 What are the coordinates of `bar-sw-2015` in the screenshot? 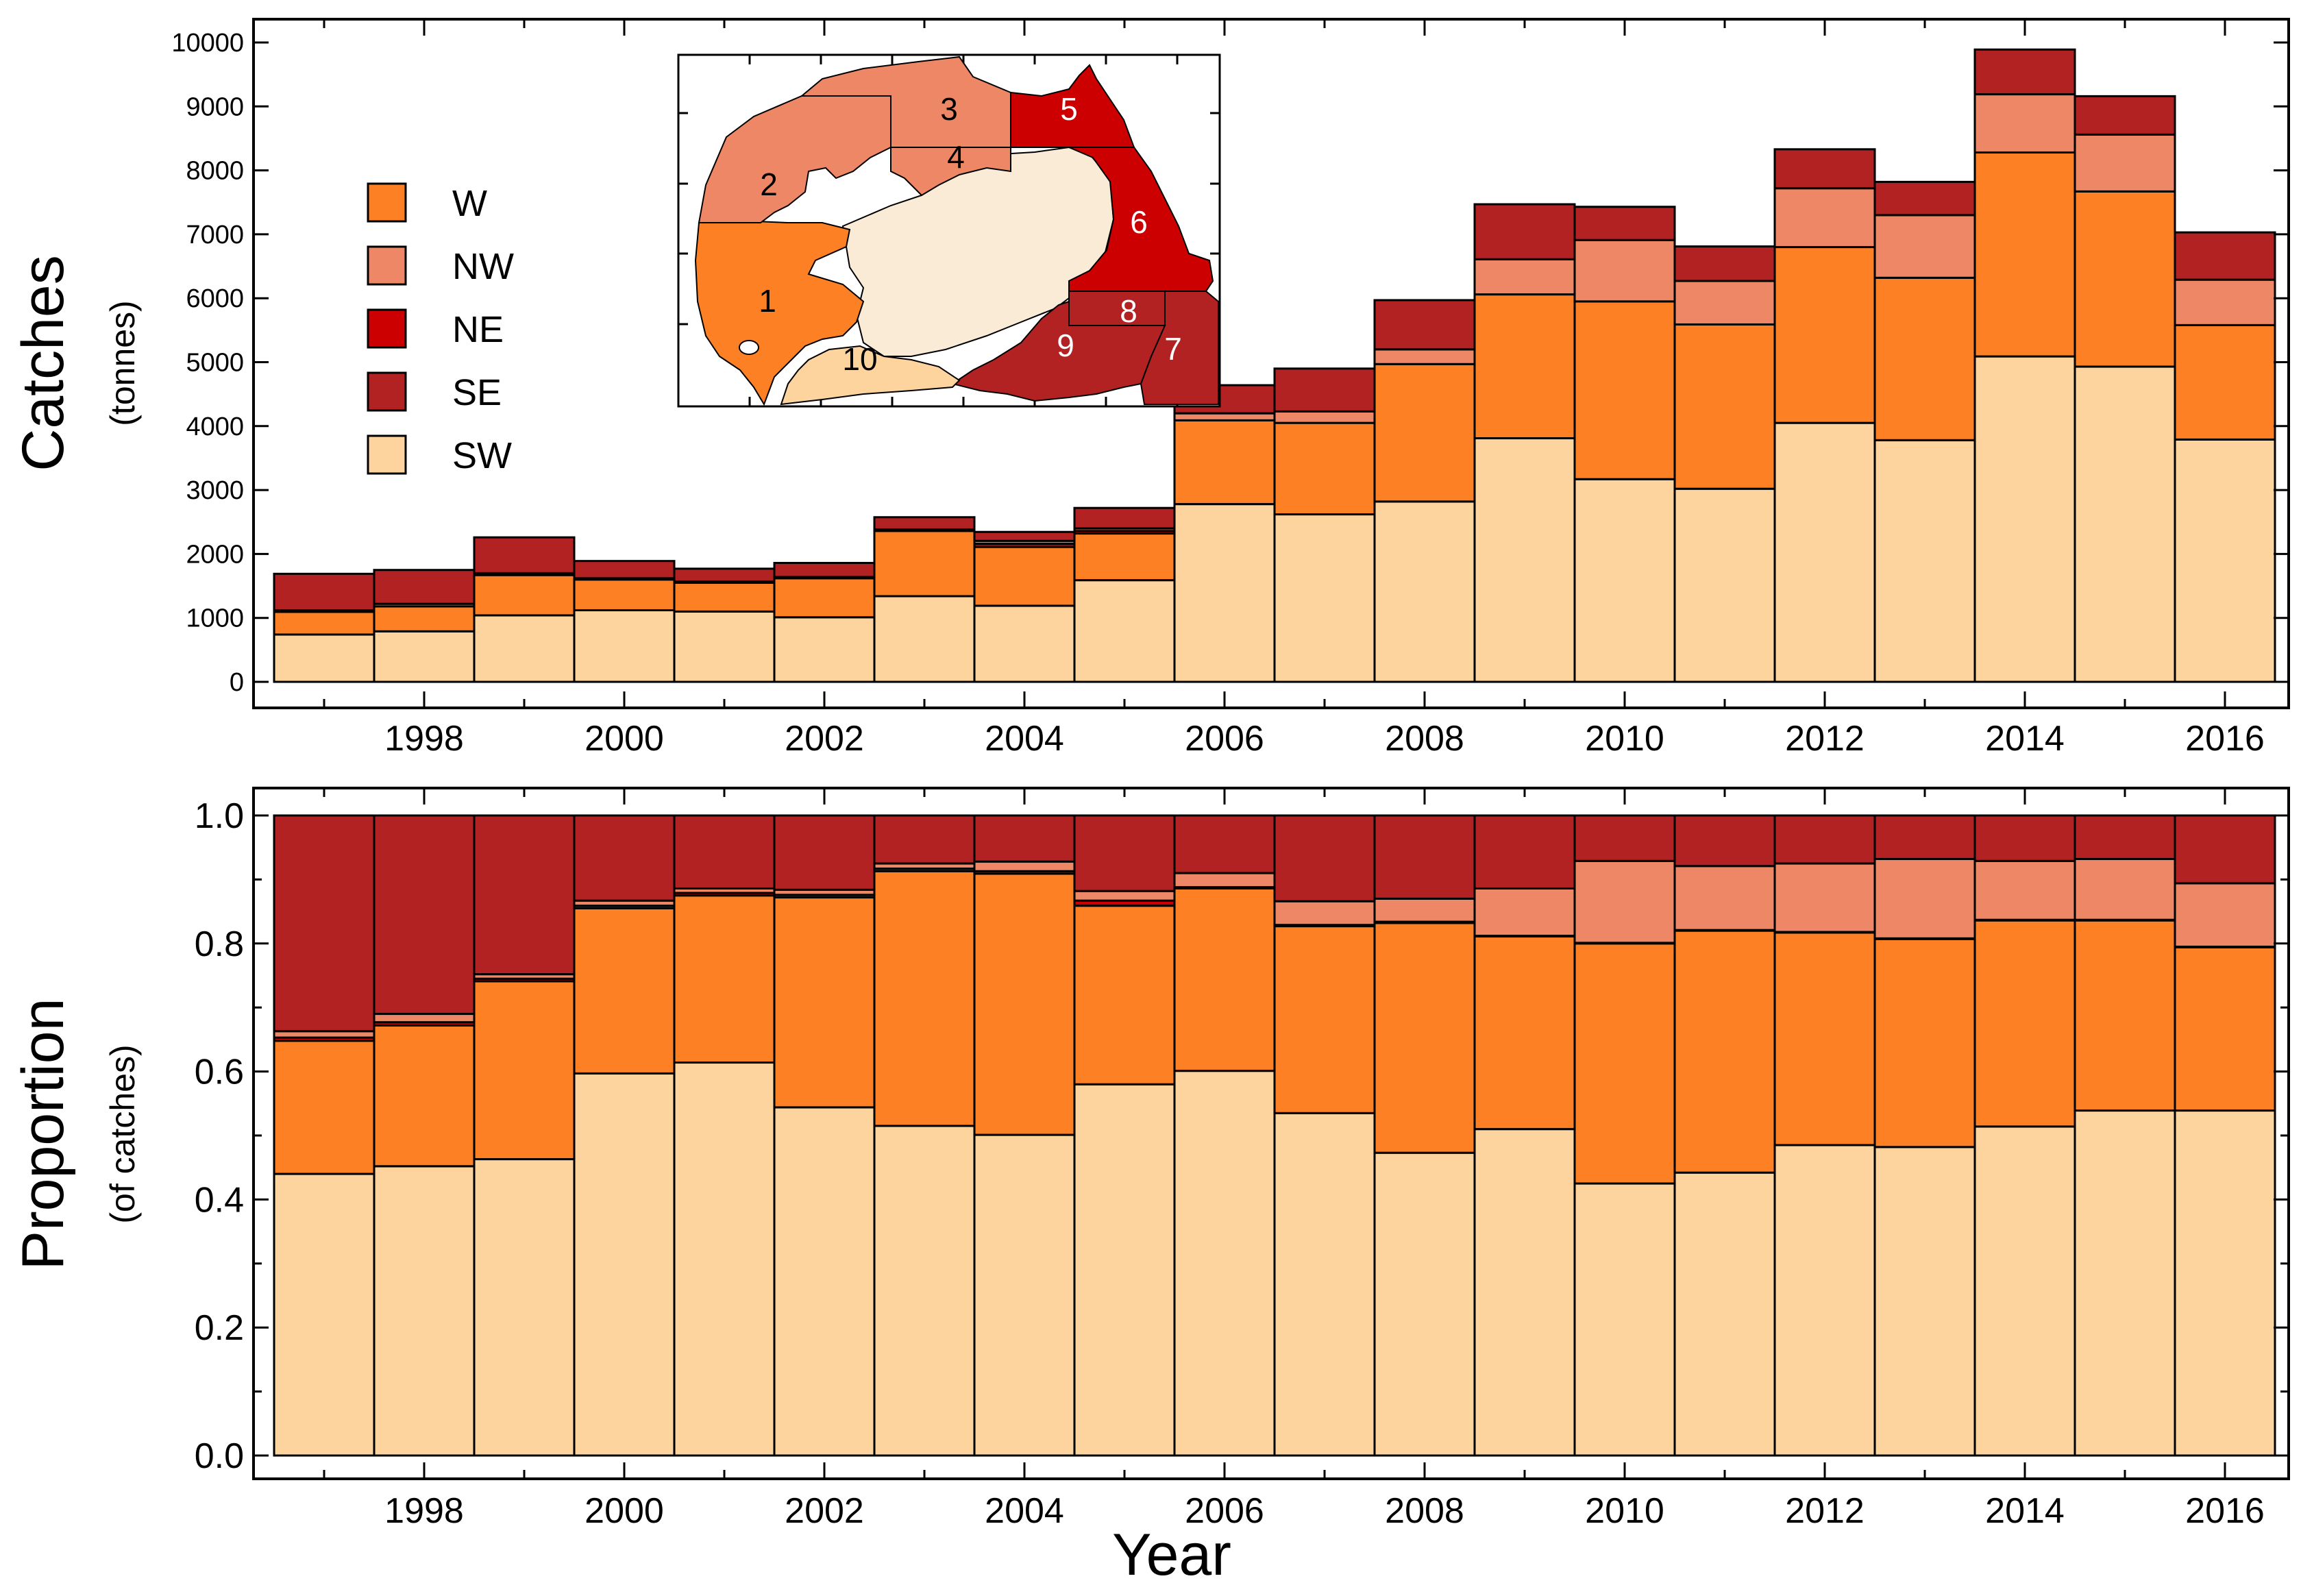 It's located at (2125, 524).